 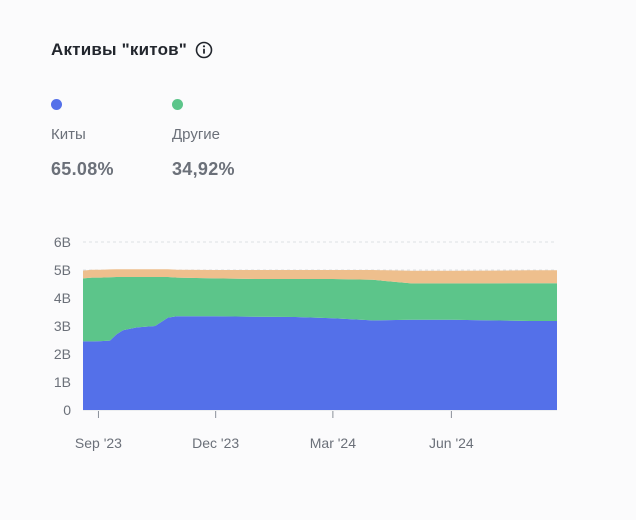 I want to click on legend-value-whales: 65.08%, so click(x=82, y=169).